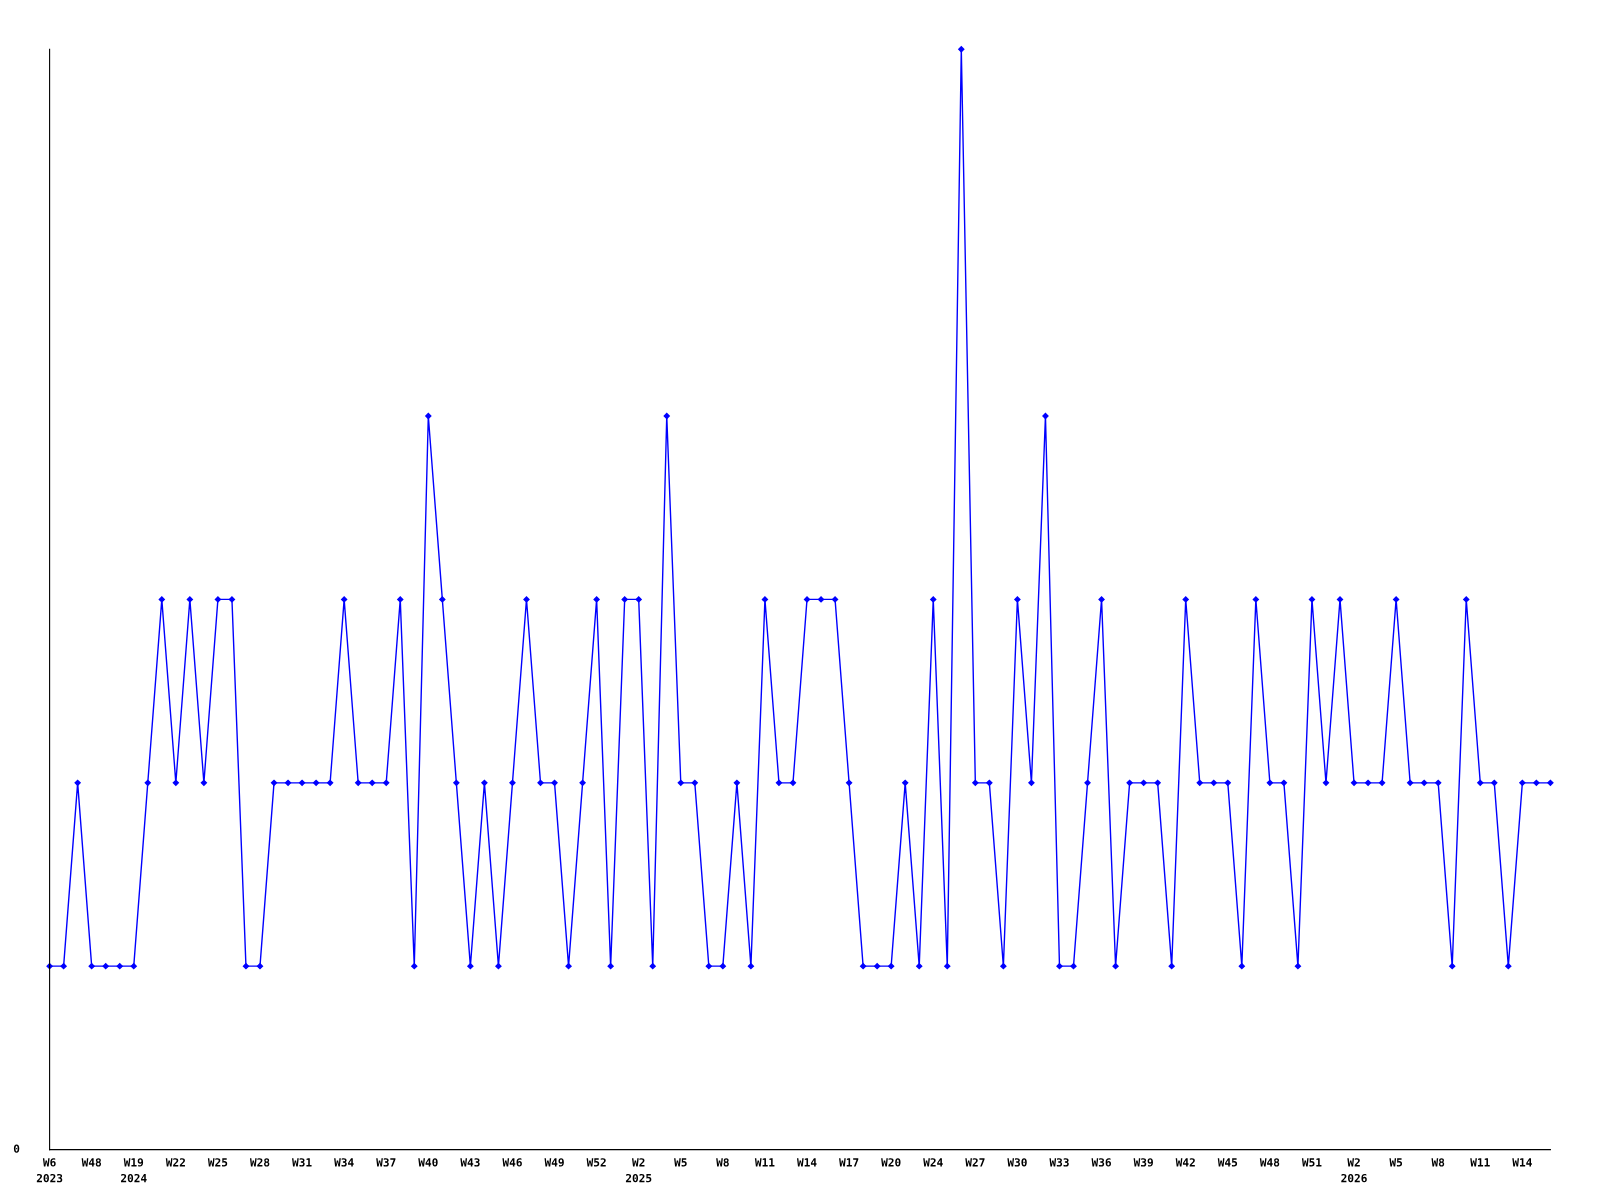 Image resolution: width=1600 pixels, height=1200 pixels. What do you see at coordinates (175, 1162) in the screenshot?
I see `x-tick-label: W22` at bounding box center [175, 1162].